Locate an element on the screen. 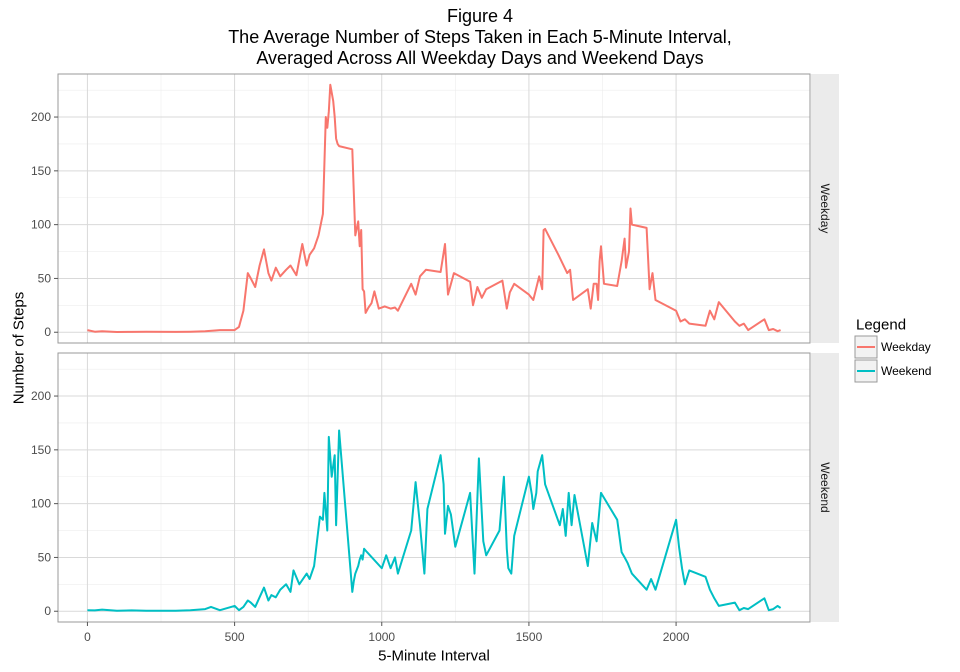 The image size is (960, 672). legend-label-weekday: Weekday is located at coordinates (906, 347).